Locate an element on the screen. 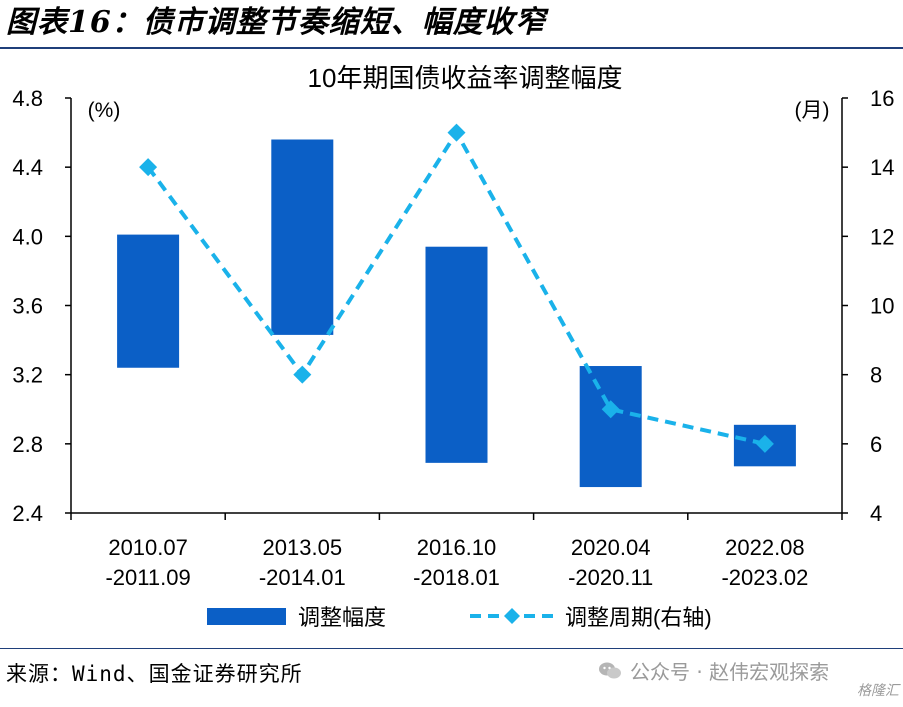 This screenshot has height=707, width=903. x-tick-label: -2018.01 is located at coordinates (456, 577).